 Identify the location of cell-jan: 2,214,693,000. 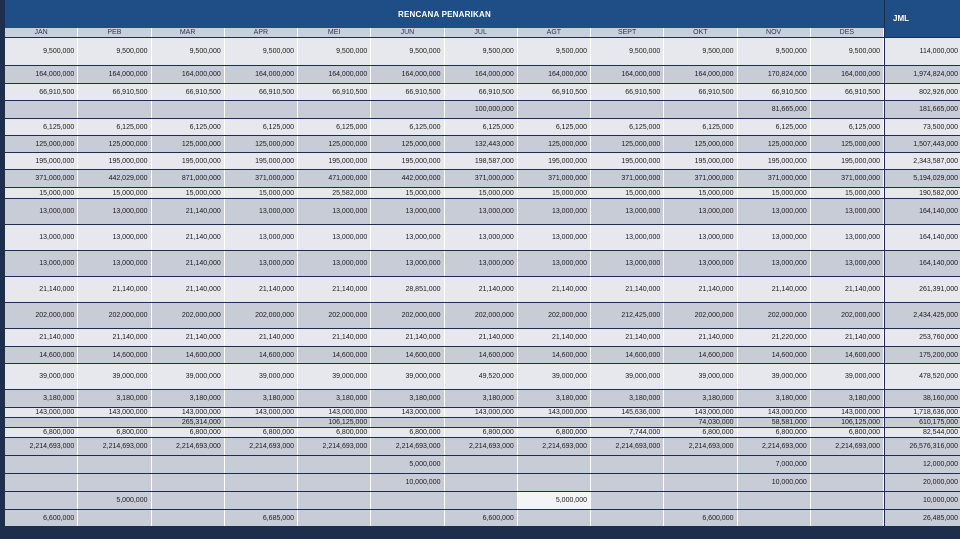
(42, 446).